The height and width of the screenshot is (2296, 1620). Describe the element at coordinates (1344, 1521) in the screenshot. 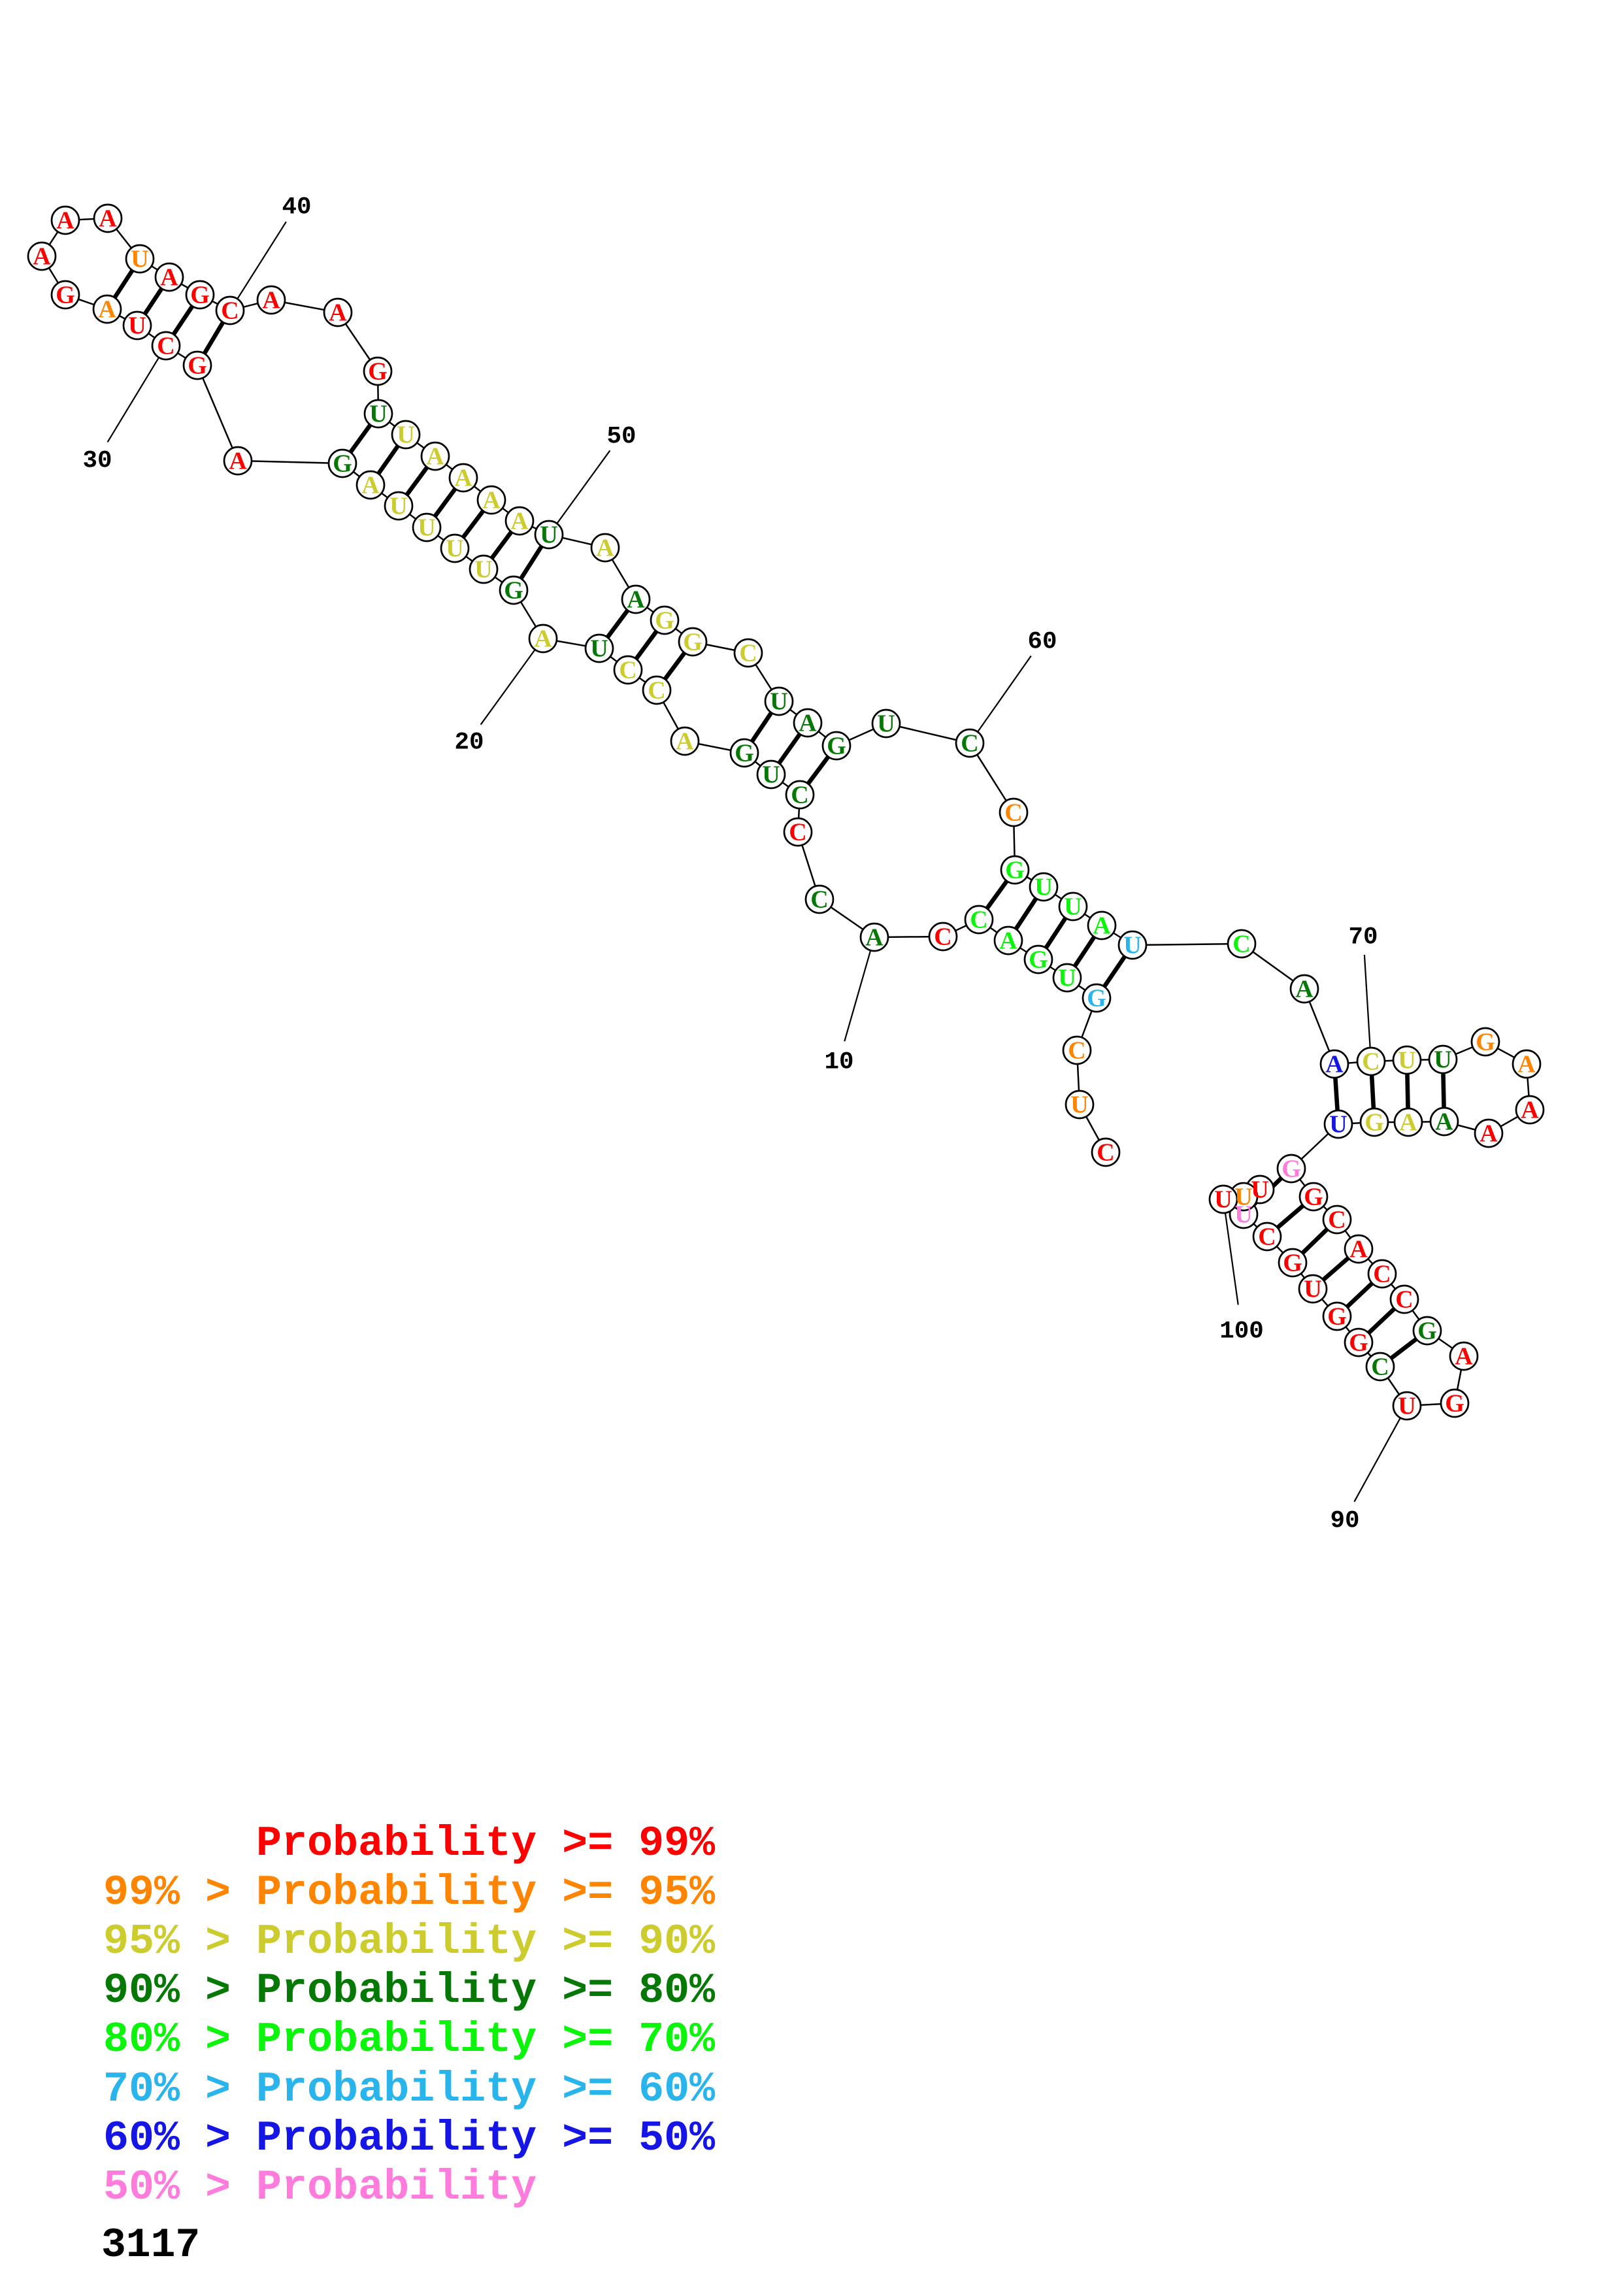

I see `svg-text: 90` at that location.